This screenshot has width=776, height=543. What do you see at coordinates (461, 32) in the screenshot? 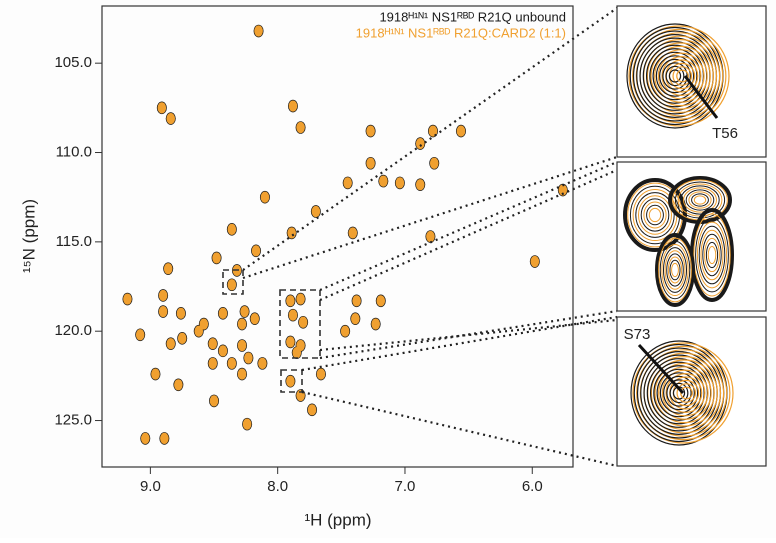
I see `legend-entry: 1918ᴴ¹ᴺ¹ NS1ᴿᴮᴰ R21Q:CARD2 (1:1)` at bounding box center [461, 32].